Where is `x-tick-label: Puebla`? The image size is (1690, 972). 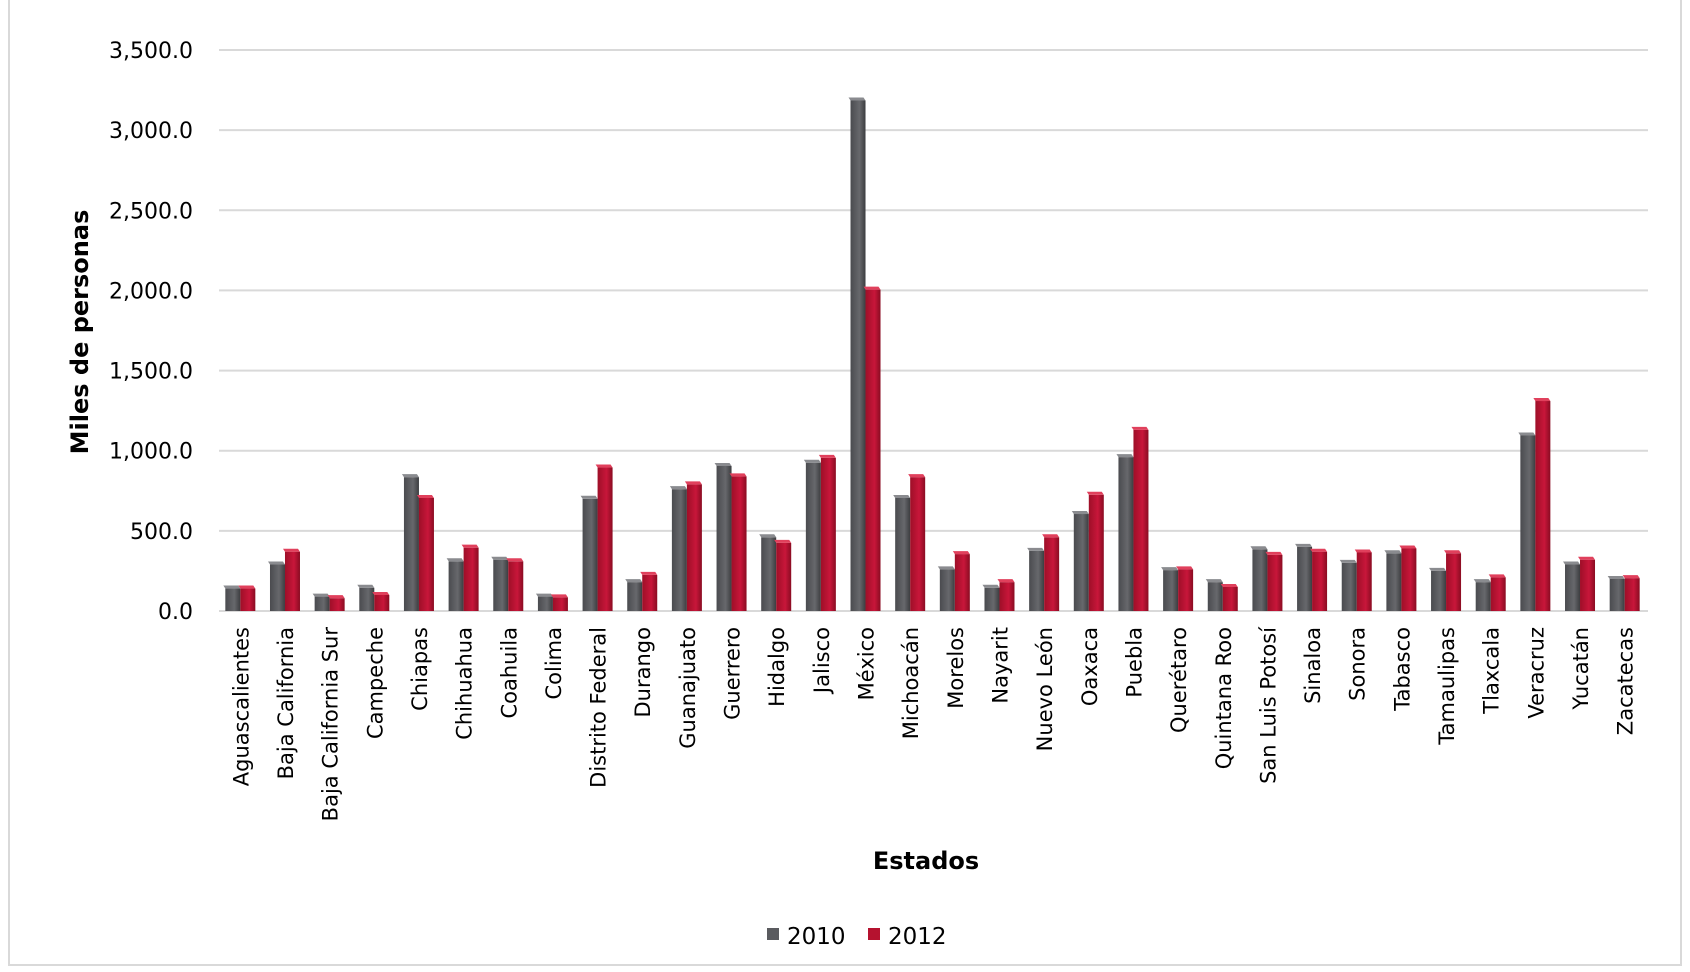
x-tick-label: Puebla is located at coordinates (1134, 662).